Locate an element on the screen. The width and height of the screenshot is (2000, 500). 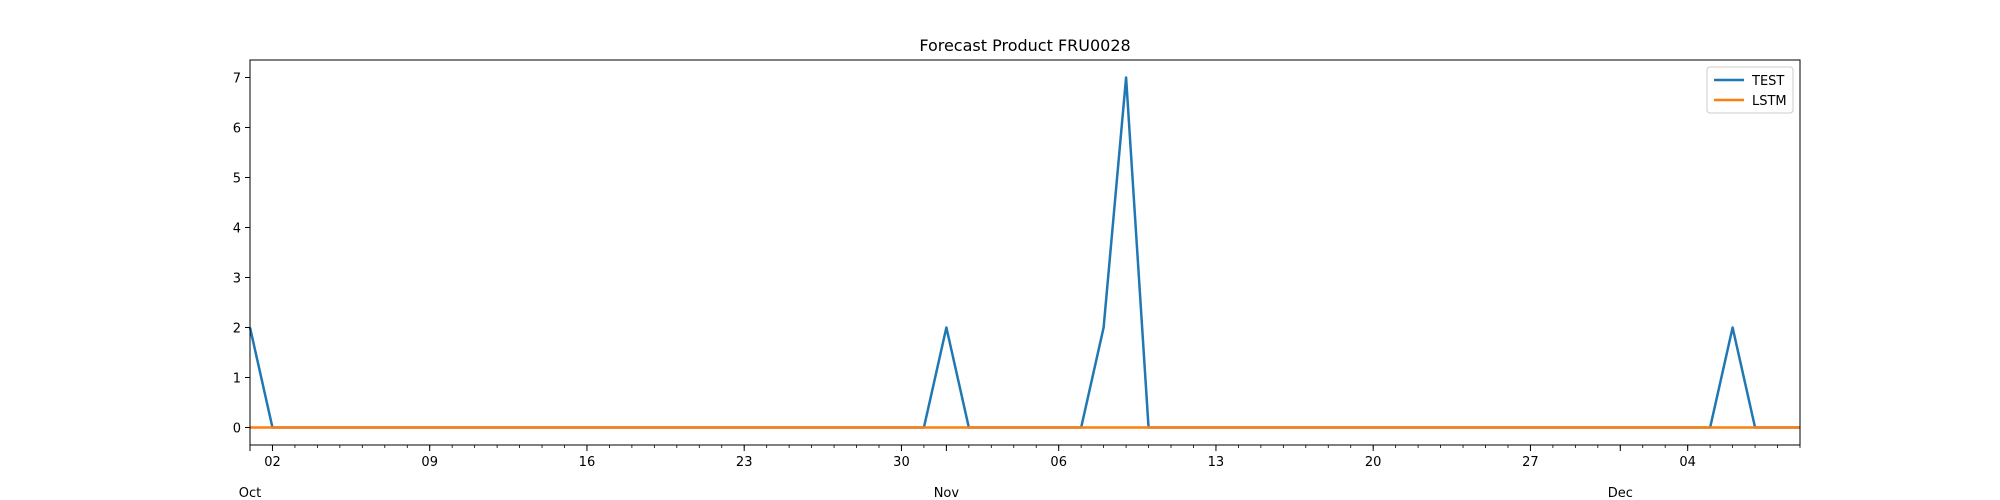
x-tick-label: 30 is located at coordinates (901, 462).